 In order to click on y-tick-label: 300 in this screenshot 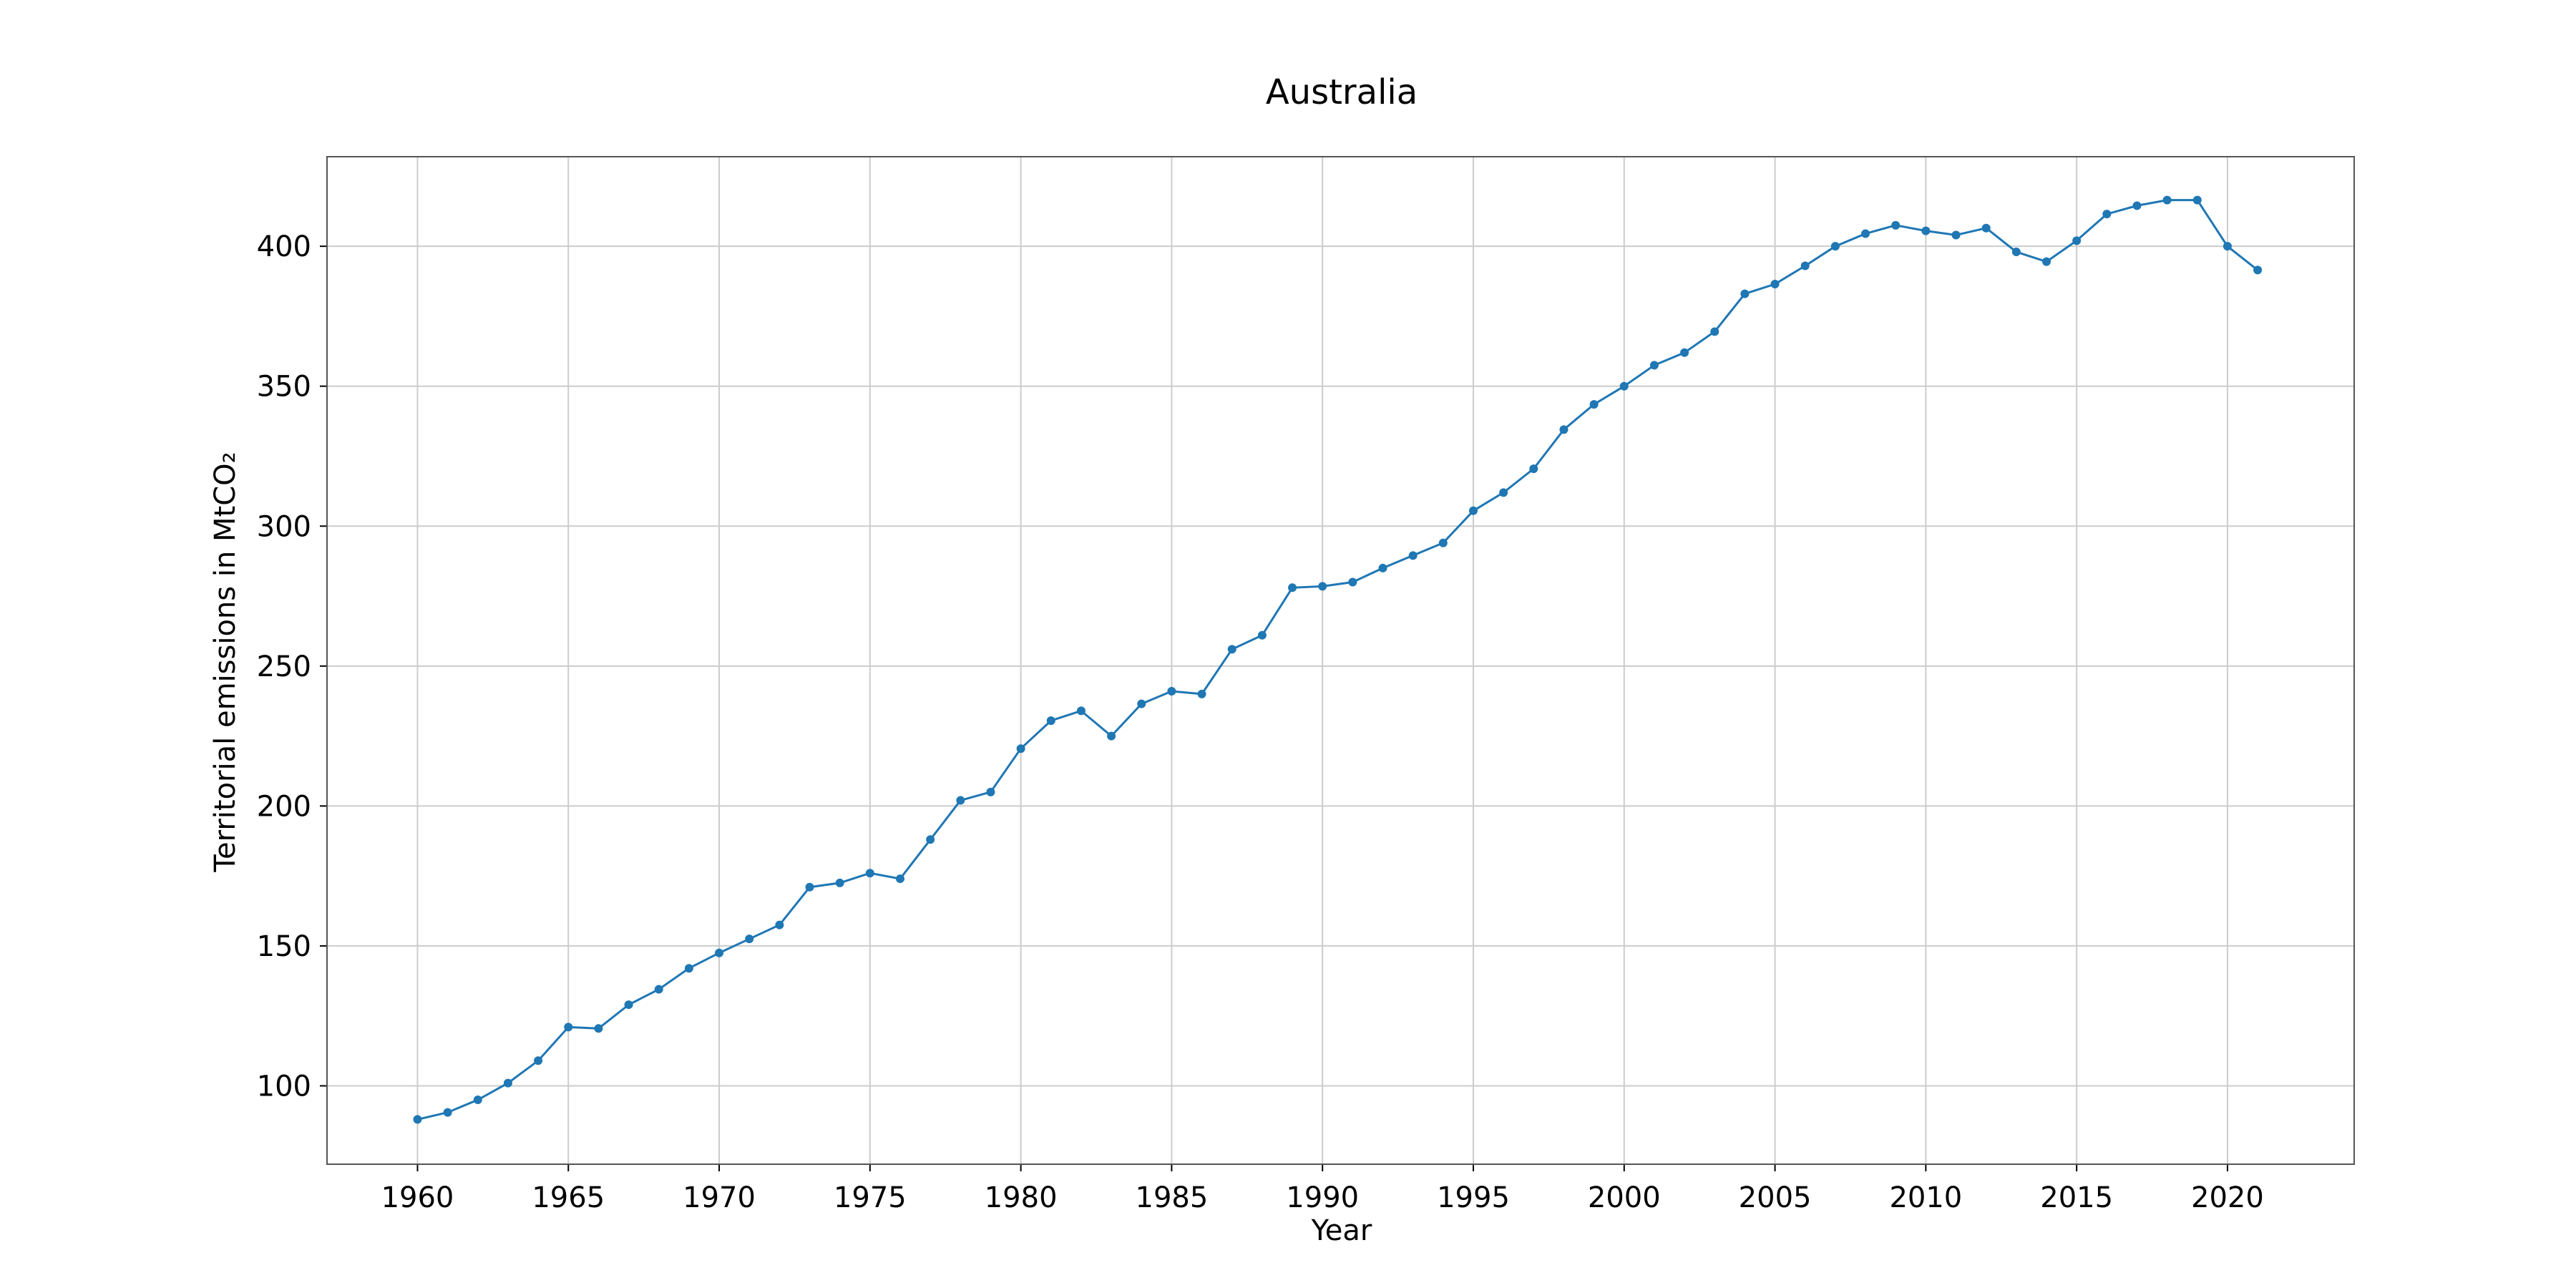, I will do `click(284, 526)`.